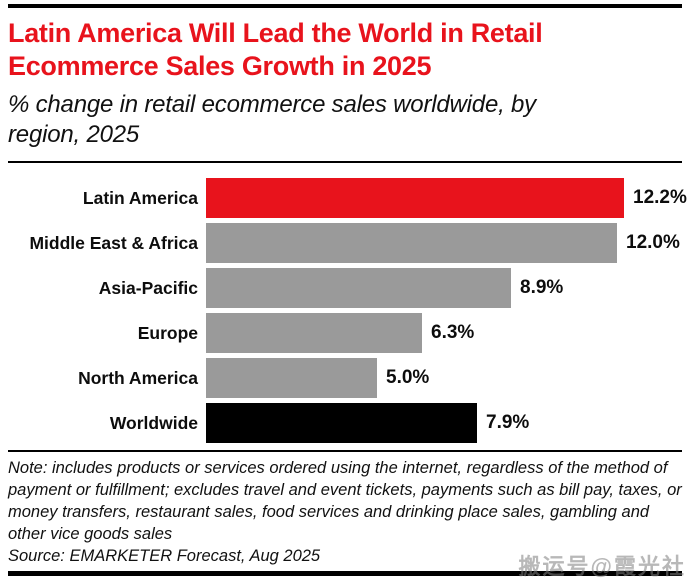 The width and height of the screenshot is (690, 585). Describe the element at coordinates (138, 377) in the screenshot. I see `category-label-north-america: North America` at that location.